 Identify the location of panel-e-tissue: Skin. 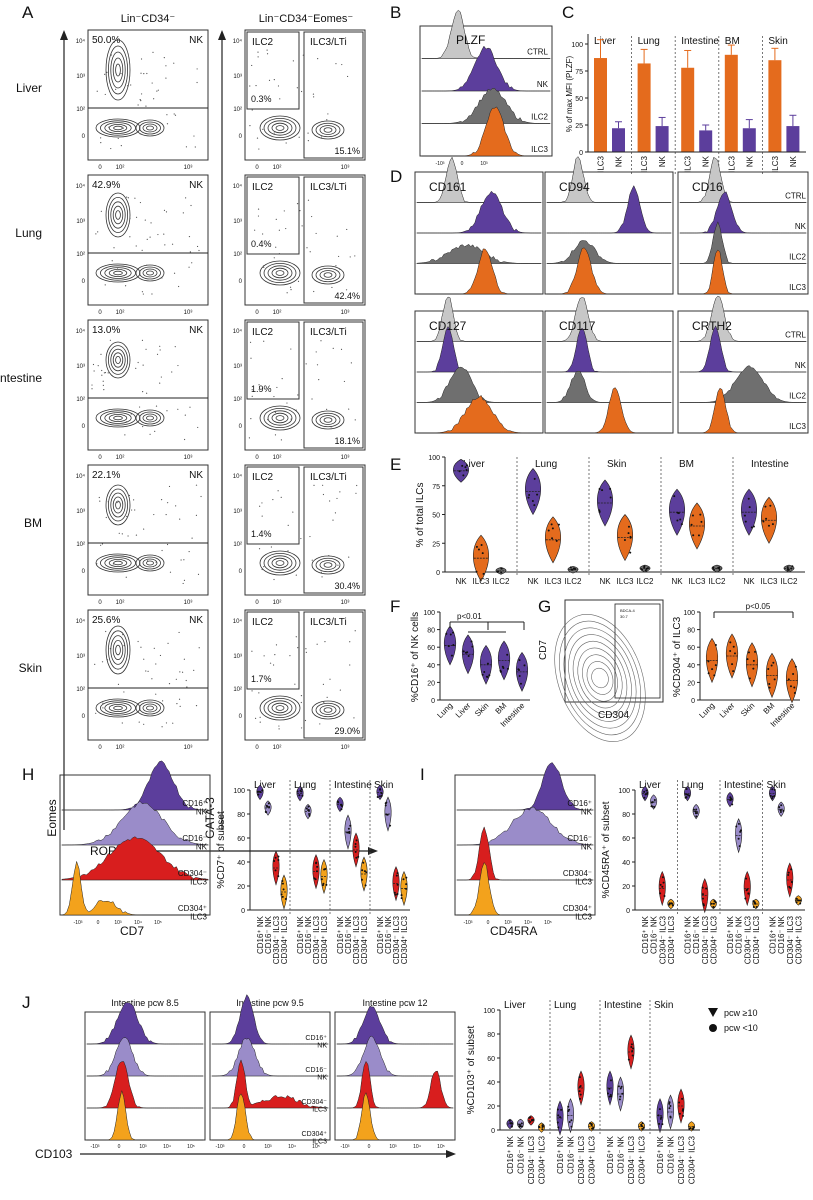
(616, 464).